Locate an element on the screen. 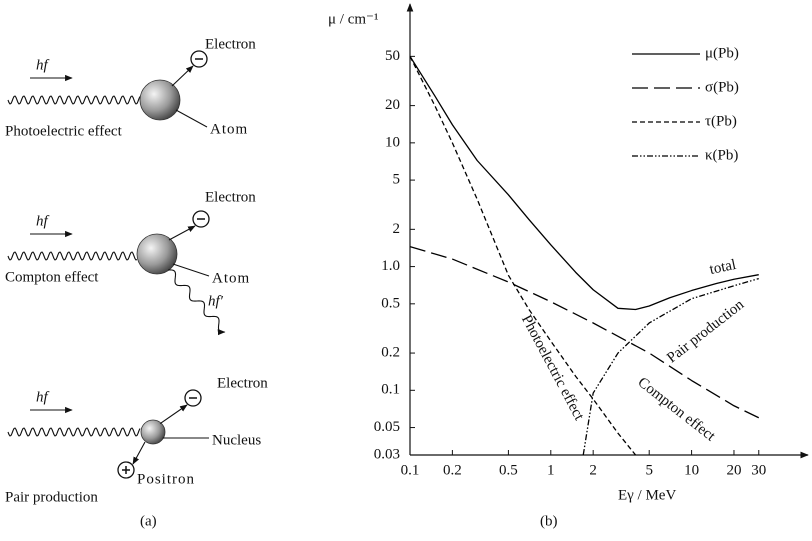 The width and height of the screenshot is (812, 541). legend-label: μ(Pb) is located at coordinates (722, 53).